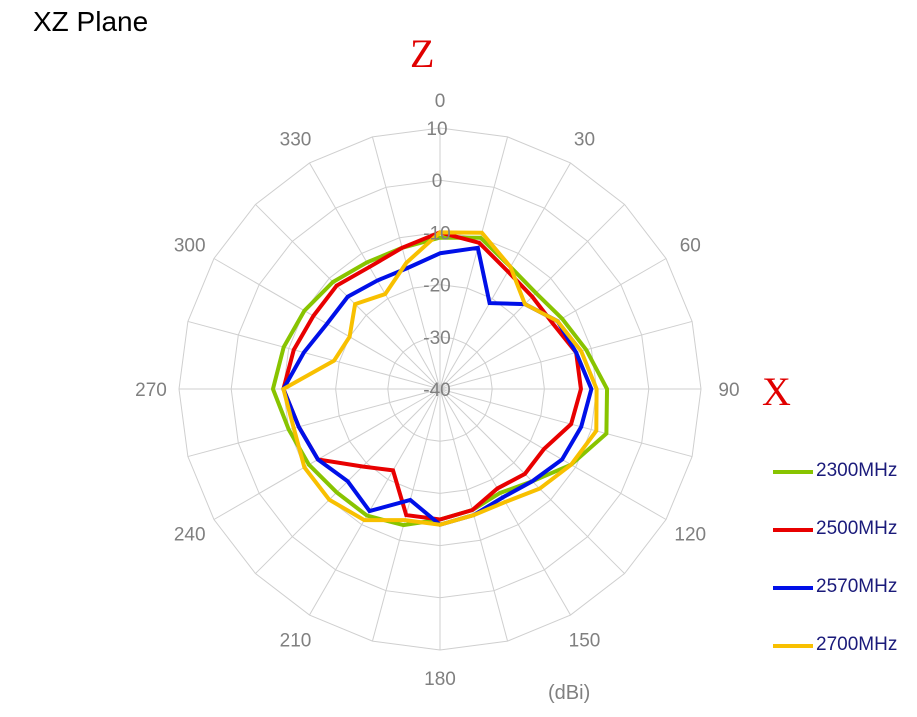 This screenshot has width=917, height=717. What do you see at coordinates (776, 391) in the screenshot?
I see `x-axis-letter: X` at bounding box center [776, 391].